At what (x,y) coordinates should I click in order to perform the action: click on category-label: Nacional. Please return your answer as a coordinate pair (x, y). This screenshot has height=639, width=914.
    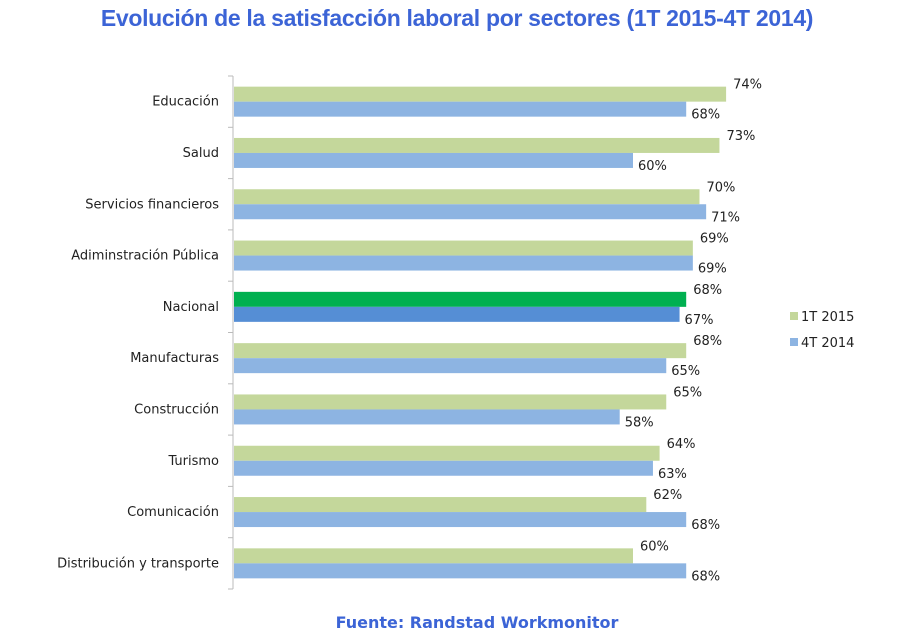
    Looking at the image, I should click on (191, 307).